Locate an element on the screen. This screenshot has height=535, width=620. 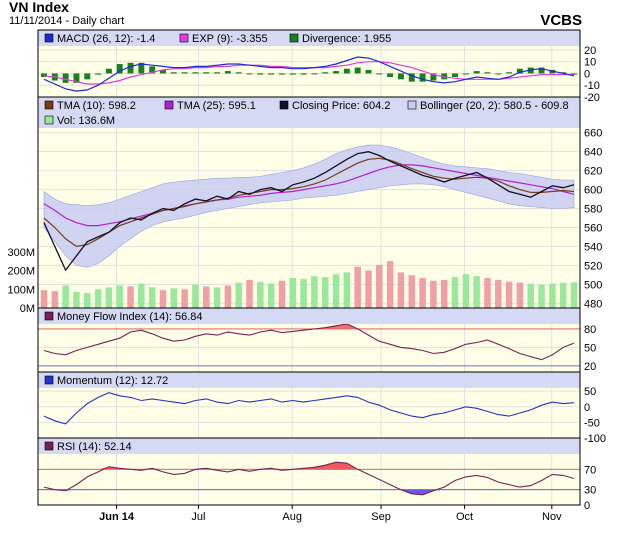
x-axis-tick-label: Nov is located at coordinates (552, 517).